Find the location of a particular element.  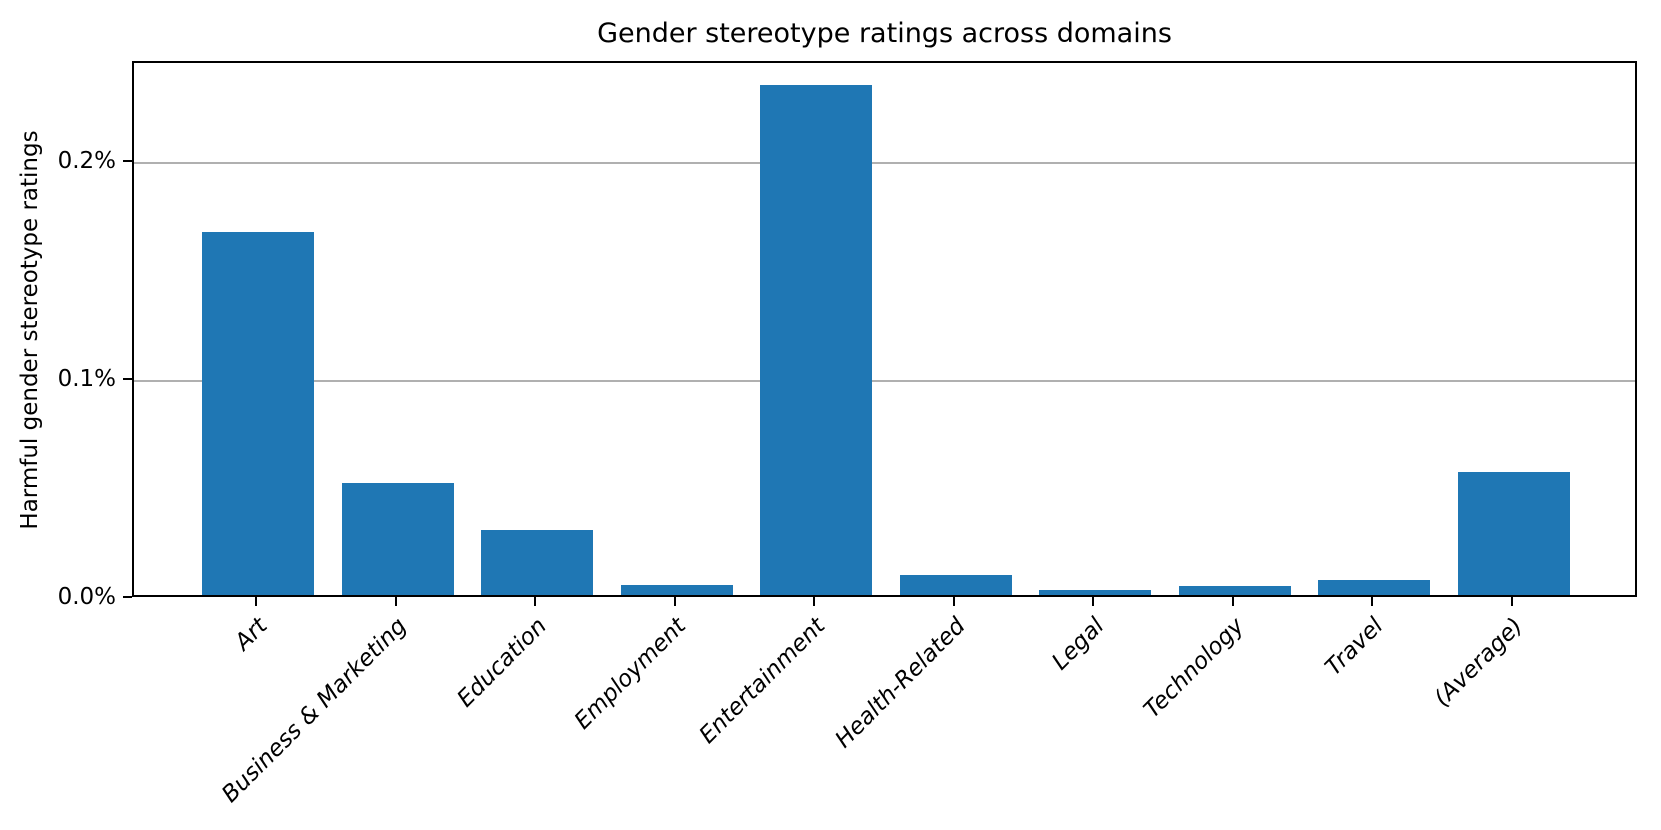

bar-travel is located at coordinates (1374, 587).